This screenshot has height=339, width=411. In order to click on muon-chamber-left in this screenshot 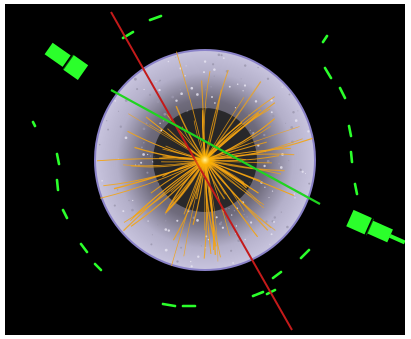, I will do `click(66, 61)`.